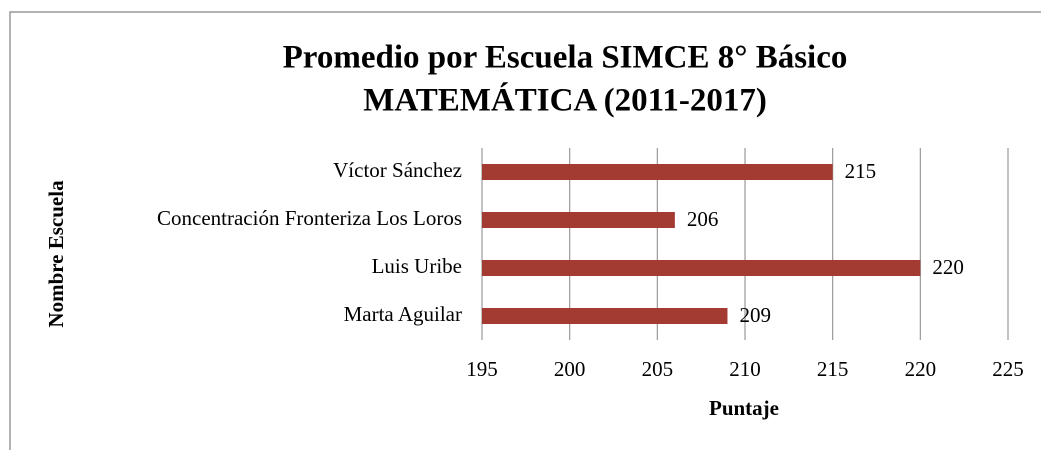  I want to click on x-tick-label: 200, so click(570, 369).